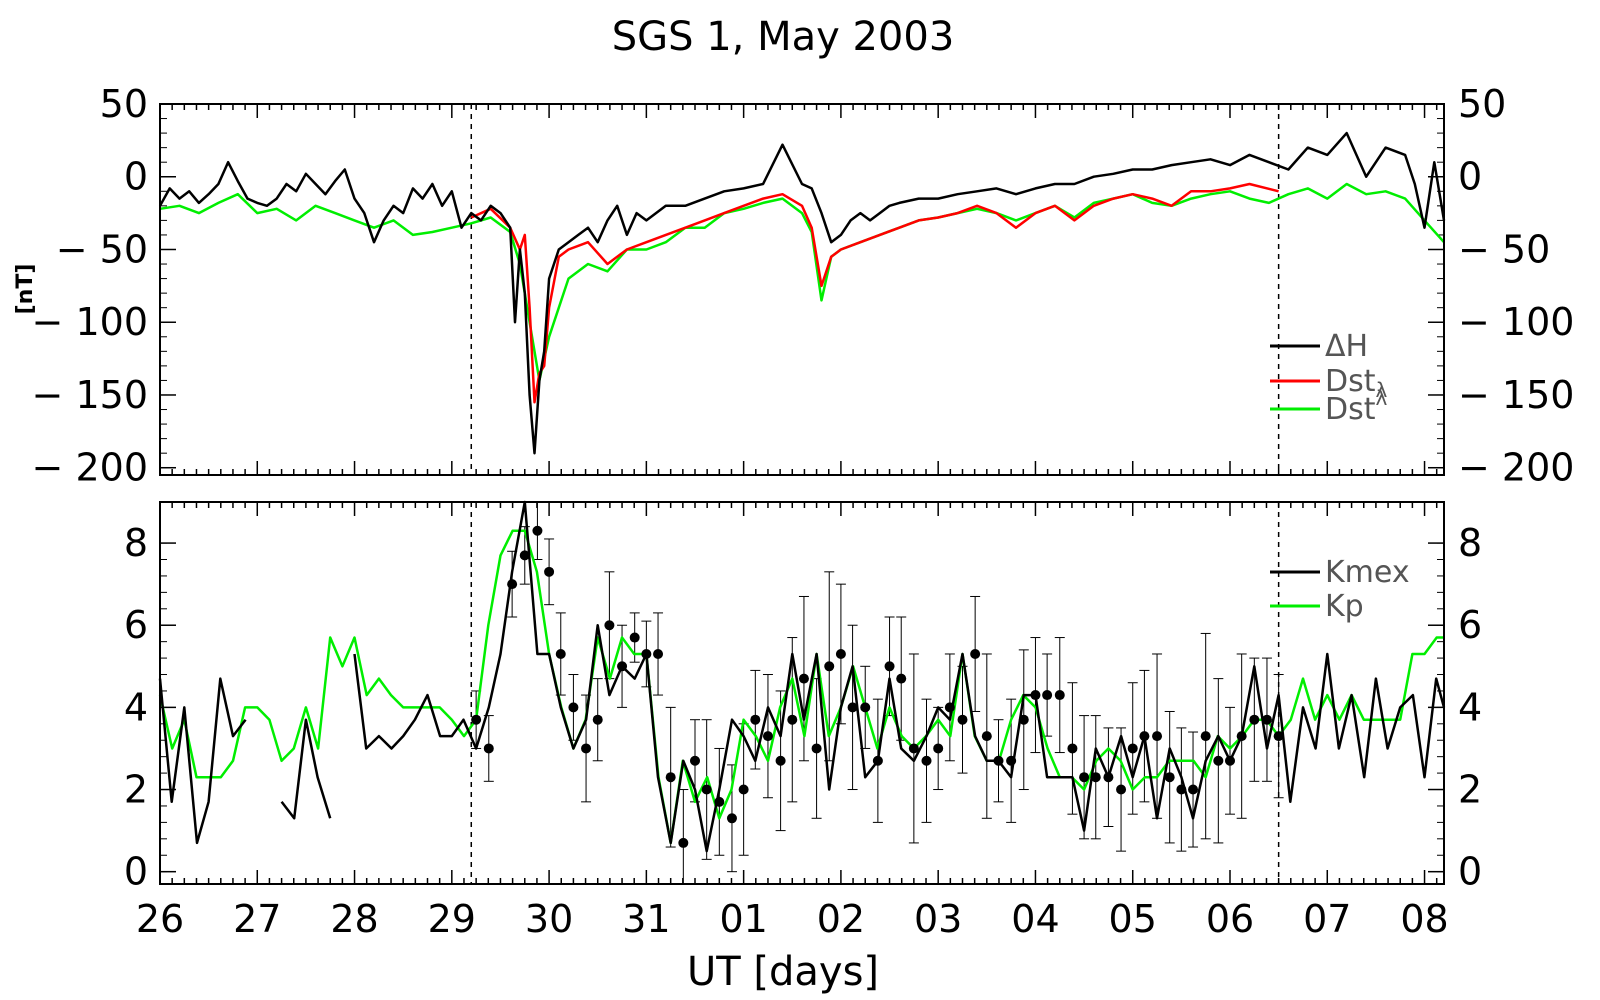  I want to click on bottom-legend: Kmex Kp, so click(1340, 589).